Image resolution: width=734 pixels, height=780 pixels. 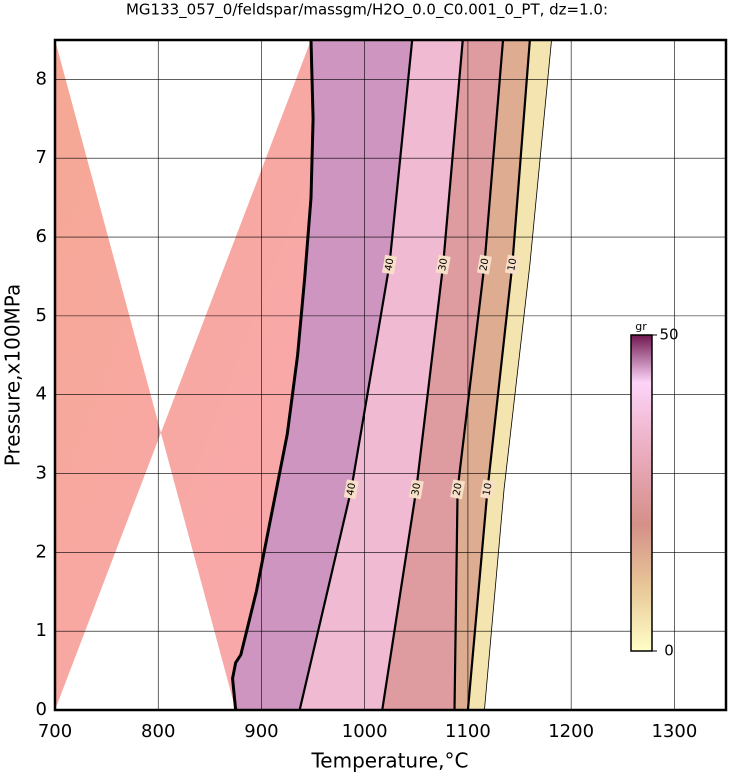 I want to click on x-tick-label: 1000, so click(x=365, y=731).